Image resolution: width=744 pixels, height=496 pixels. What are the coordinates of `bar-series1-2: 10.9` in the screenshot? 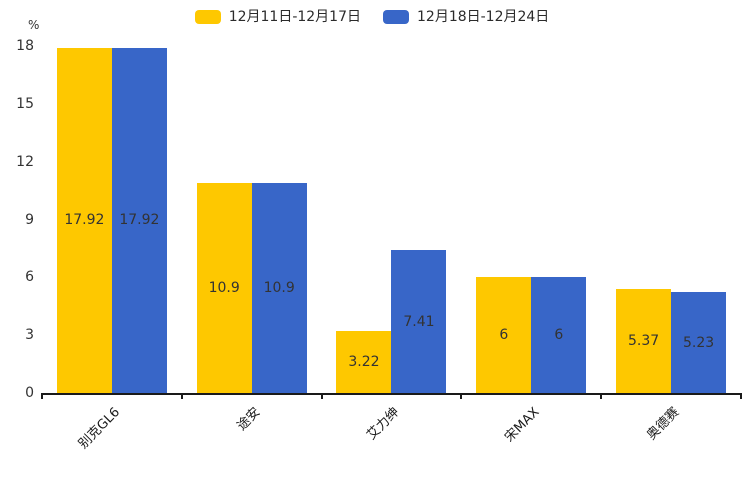 It's located at (224, 287).